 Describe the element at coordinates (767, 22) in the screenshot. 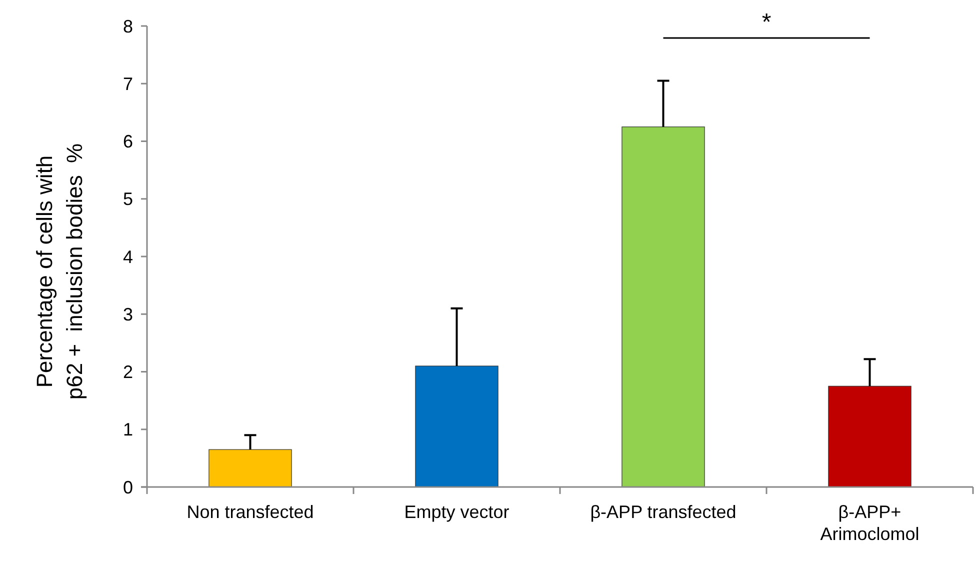

I see `annotation: *` at that location.